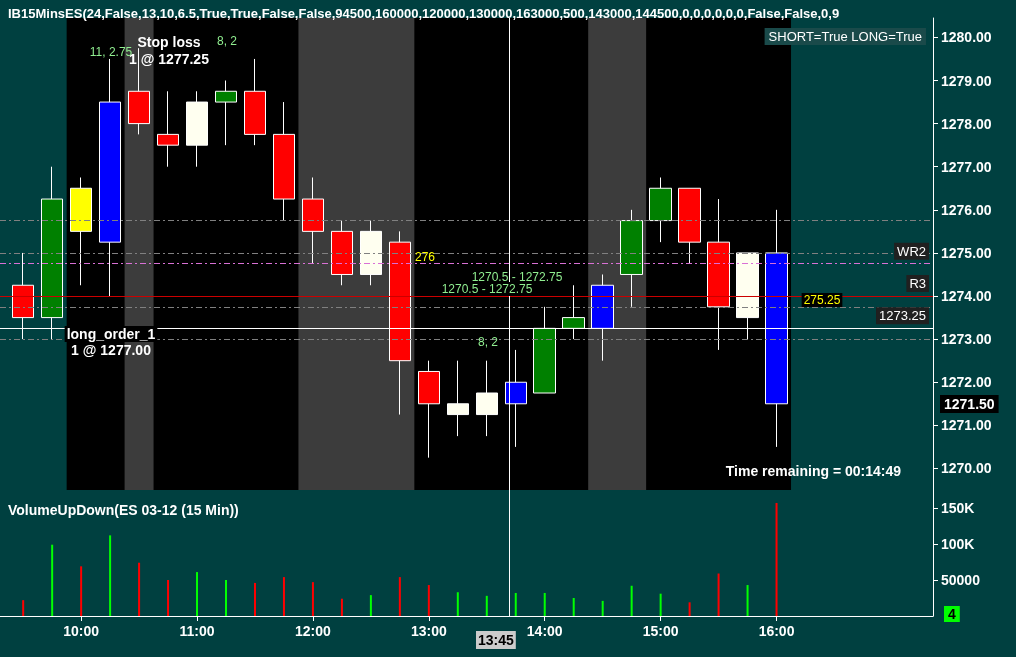 Image resolution: width=1016 pixels, height=657 pixels. I want to click on y-tick-label: 50000, so click(961, 580).